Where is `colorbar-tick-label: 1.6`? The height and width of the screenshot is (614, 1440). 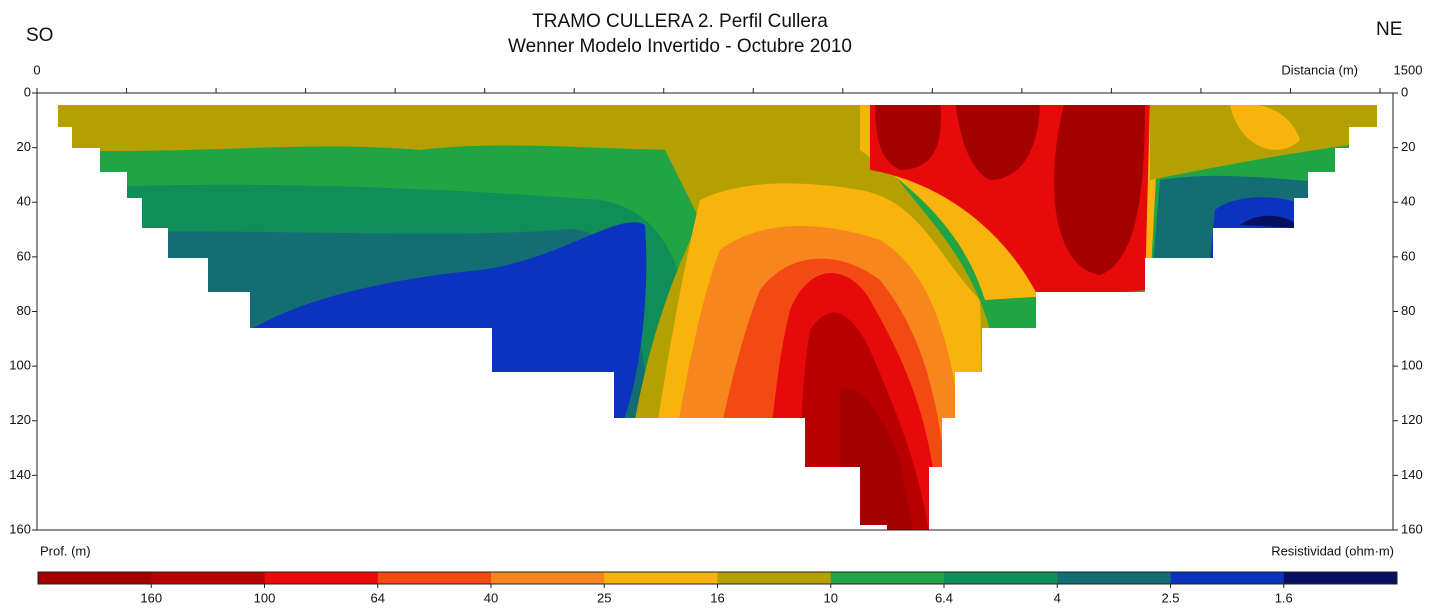 colorbar-tick-label: 1.6 is located at coordinates (1284, 597).